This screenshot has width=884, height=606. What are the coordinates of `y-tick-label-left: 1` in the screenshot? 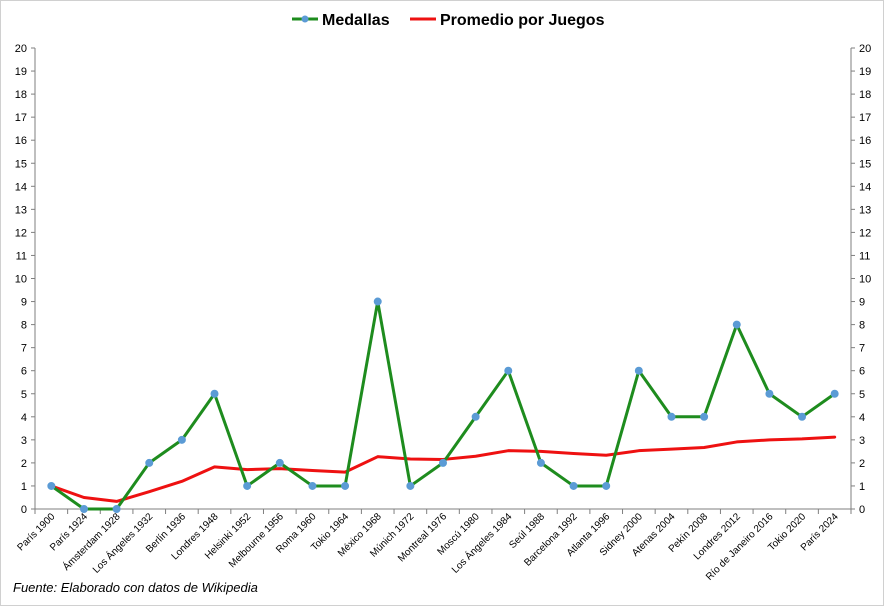 It's located at (24, 487).